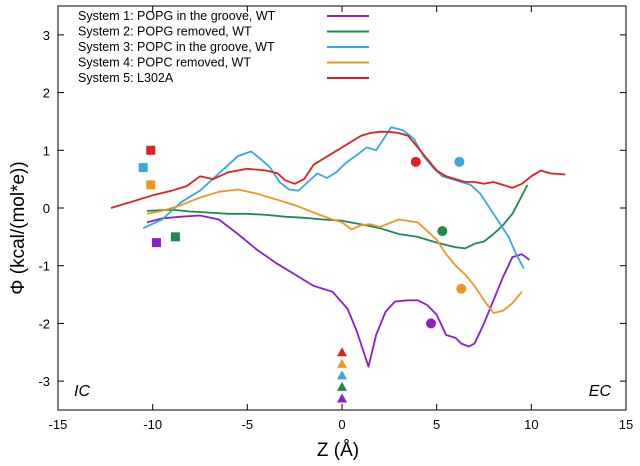  I want to click on y-tick-label: 3, so click(46, 35).